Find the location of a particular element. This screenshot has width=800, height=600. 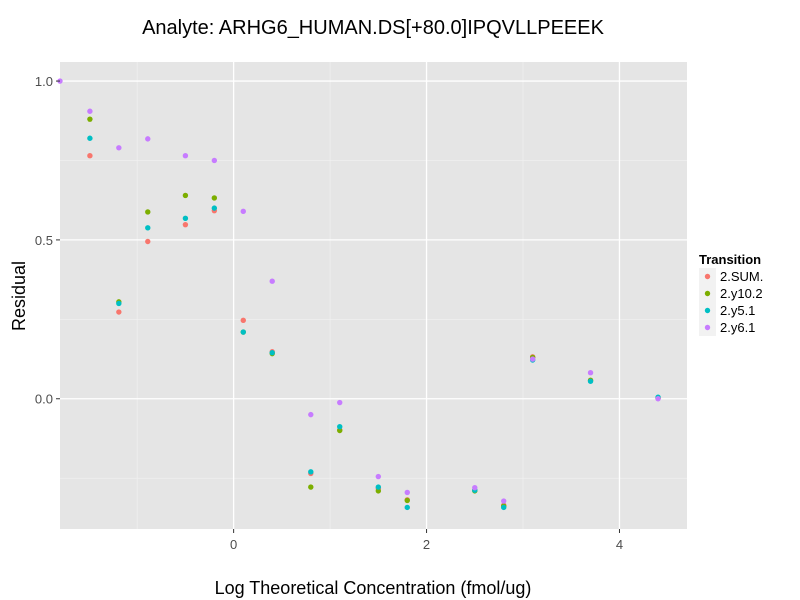

x-tick-label: 4 is located at coordinates (619, 544).